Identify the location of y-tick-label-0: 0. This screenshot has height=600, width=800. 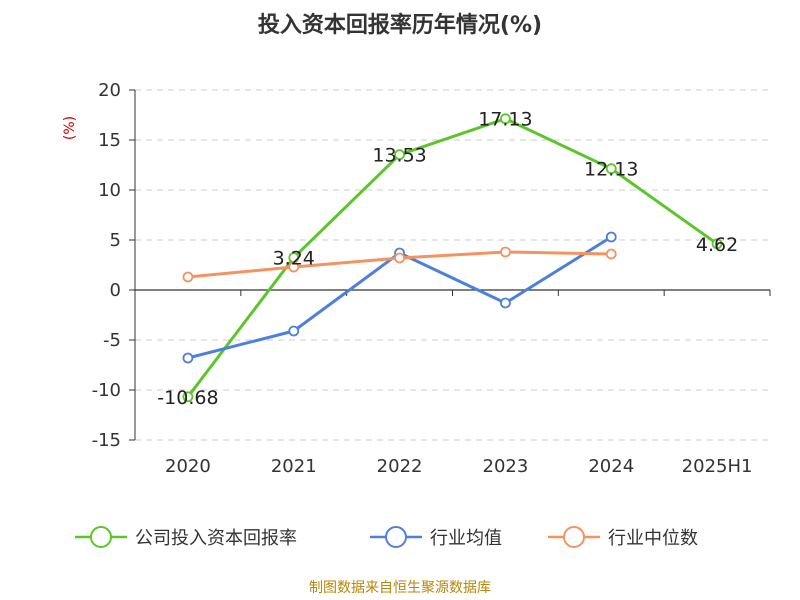
(115, 290).